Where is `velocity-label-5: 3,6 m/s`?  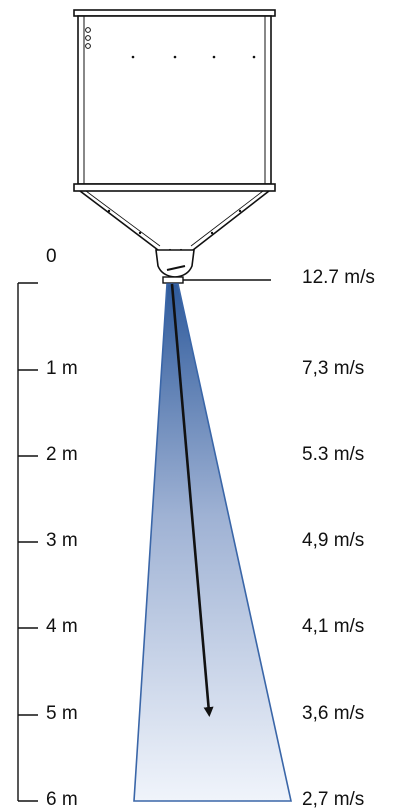
velocity-label-5: 3,6 m/s is located at coordinates (333, 713).